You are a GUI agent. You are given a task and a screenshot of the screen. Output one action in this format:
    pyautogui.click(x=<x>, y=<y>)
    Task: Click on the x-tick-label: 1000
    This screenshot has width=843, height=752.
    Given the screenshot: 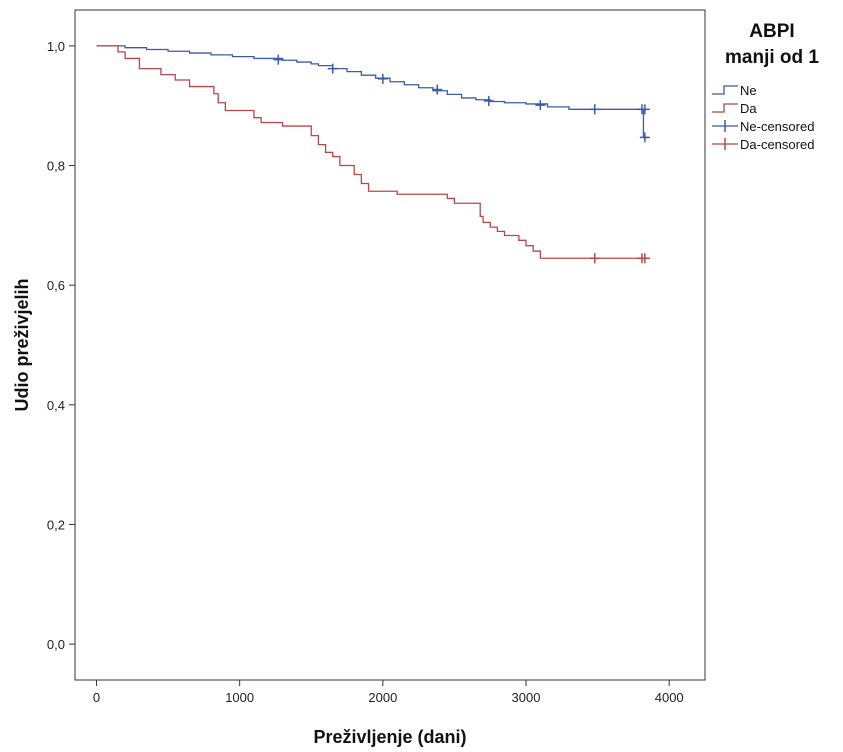 What is the action you would take?
    pyautogui.click(x=239, y=697)
    